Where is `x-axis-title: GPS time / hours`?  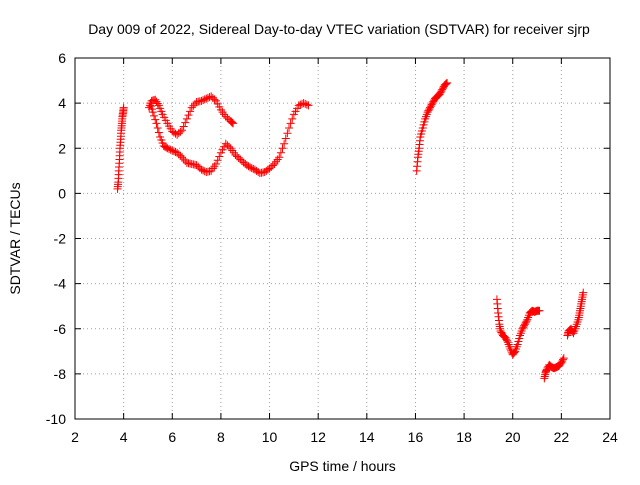
x-axis-title: GPS time / hours is located at coordinates (342, 466).